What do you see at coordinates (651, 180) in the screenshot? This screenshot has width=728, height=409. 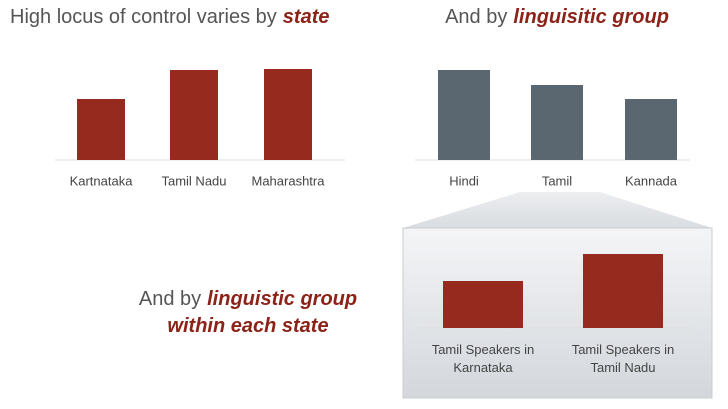 I see `category-label: Kannada` at bounding box center [651, 180].